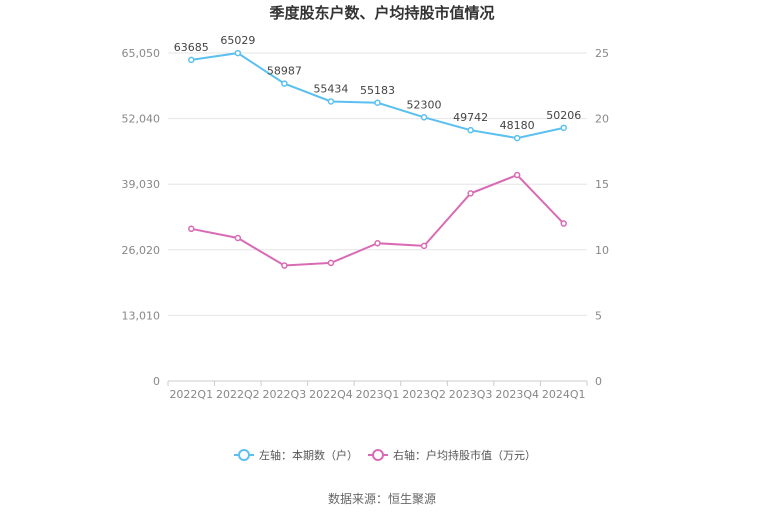  I want to click on left-tick-label: 39,030, so click(141, 184).